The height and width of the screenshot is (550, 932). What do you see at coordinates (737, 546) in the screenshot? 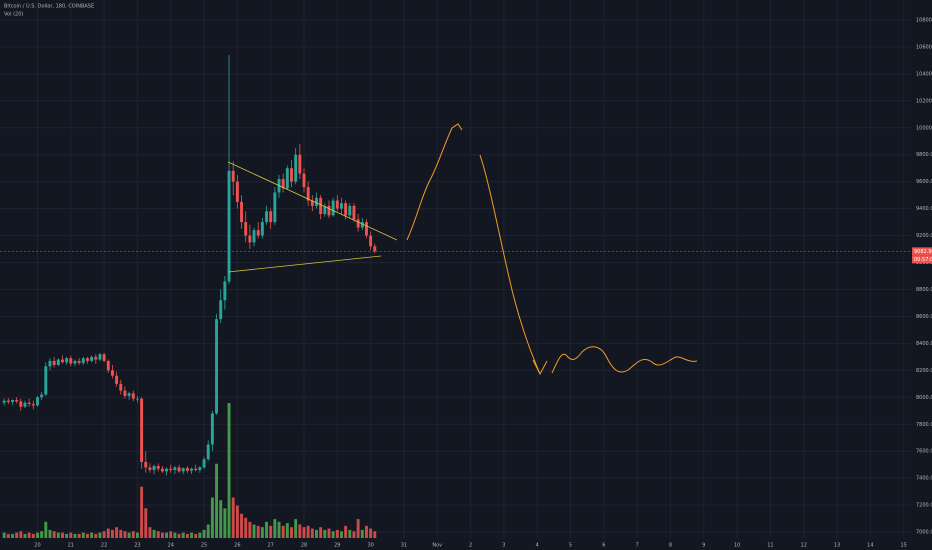
I see `x-tick-label: 10` at bounding box center [737, 546].